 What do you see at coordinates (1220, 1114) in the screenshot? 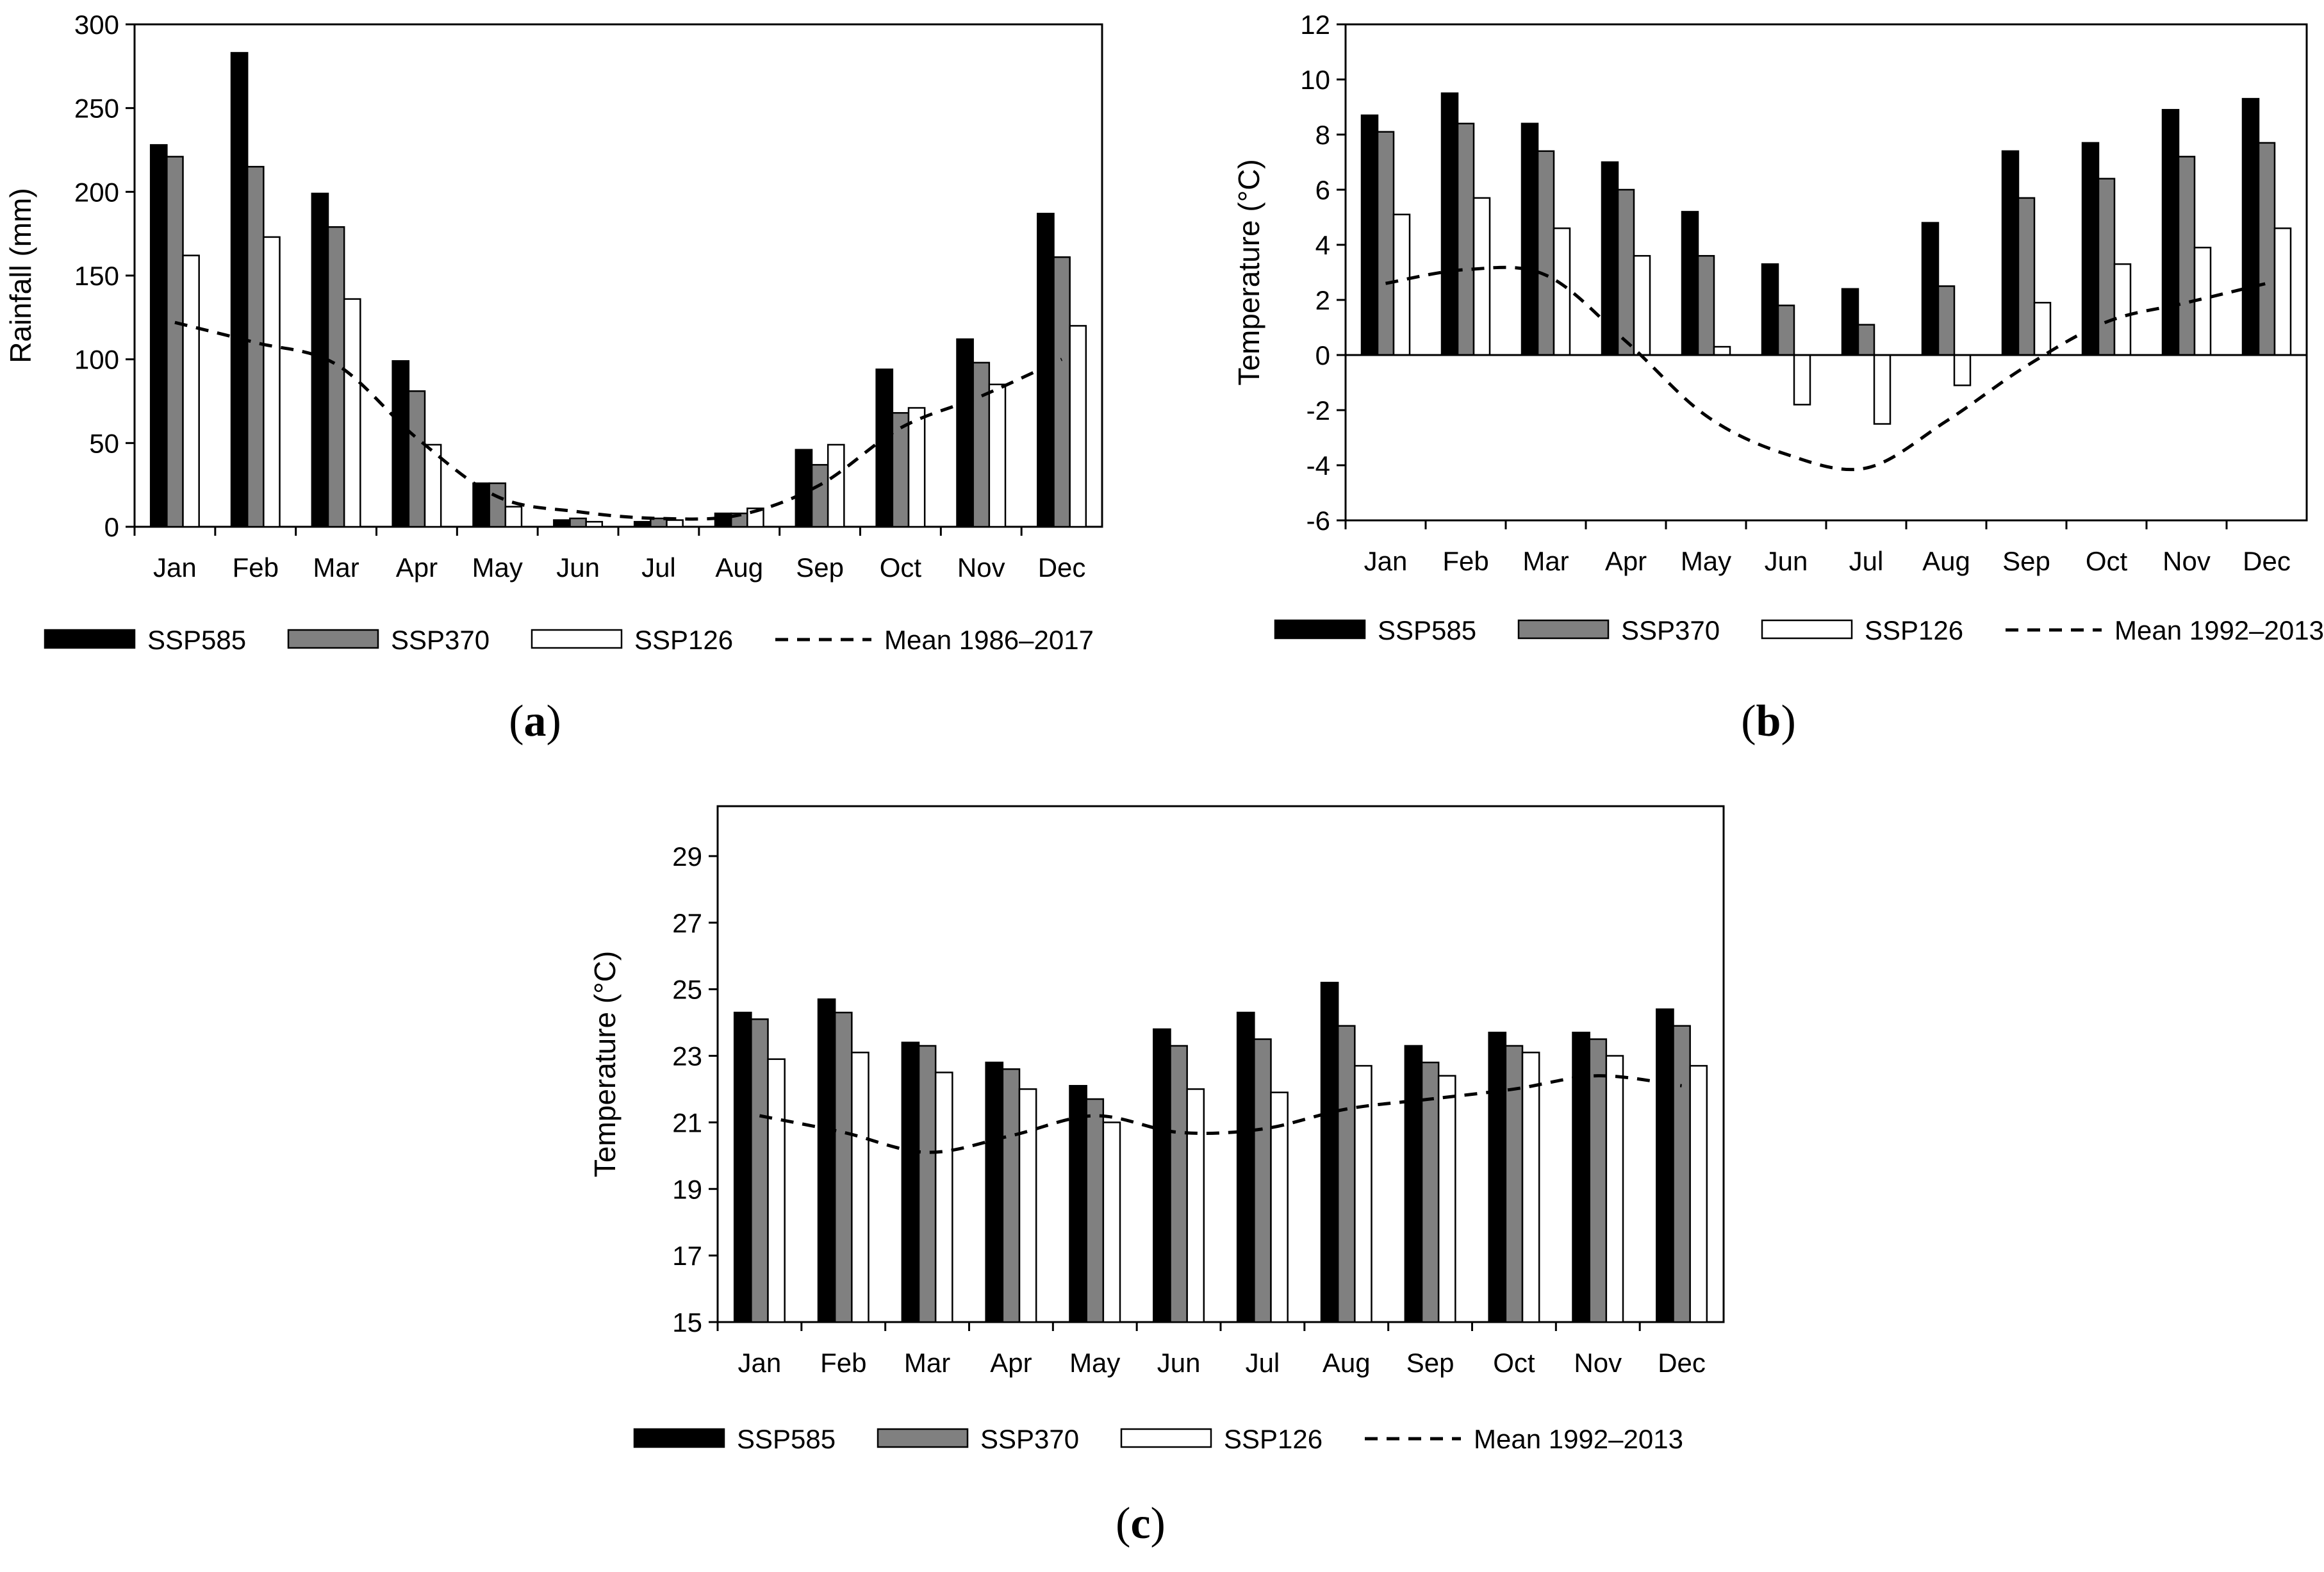
I see `mean-line-c` at bounding box center [1220, 1114].